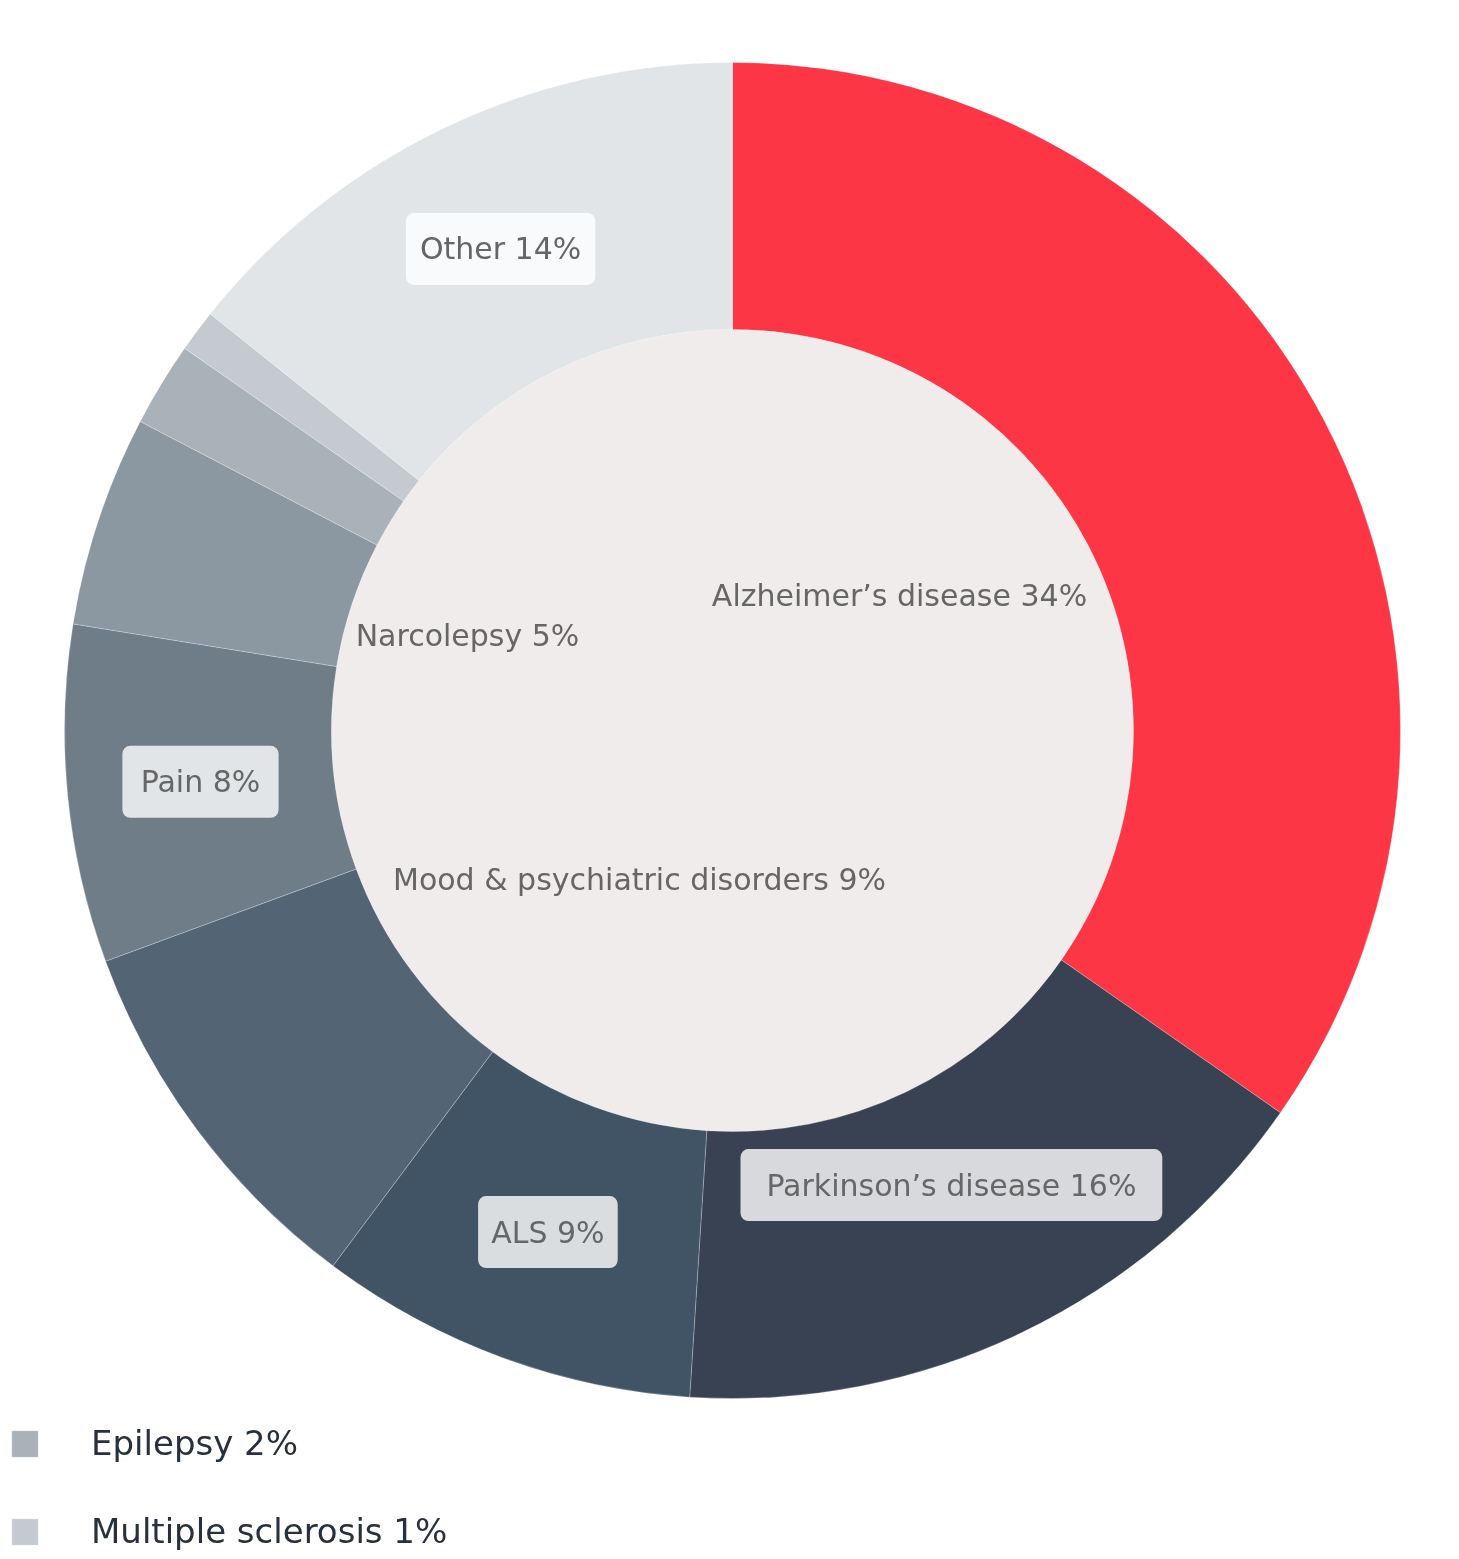 The image size is (1459, 1559). Describe the element at coordinates (467, 635) in the screenshot. I see `slice-label: Narcolepsy 5%` at that location.